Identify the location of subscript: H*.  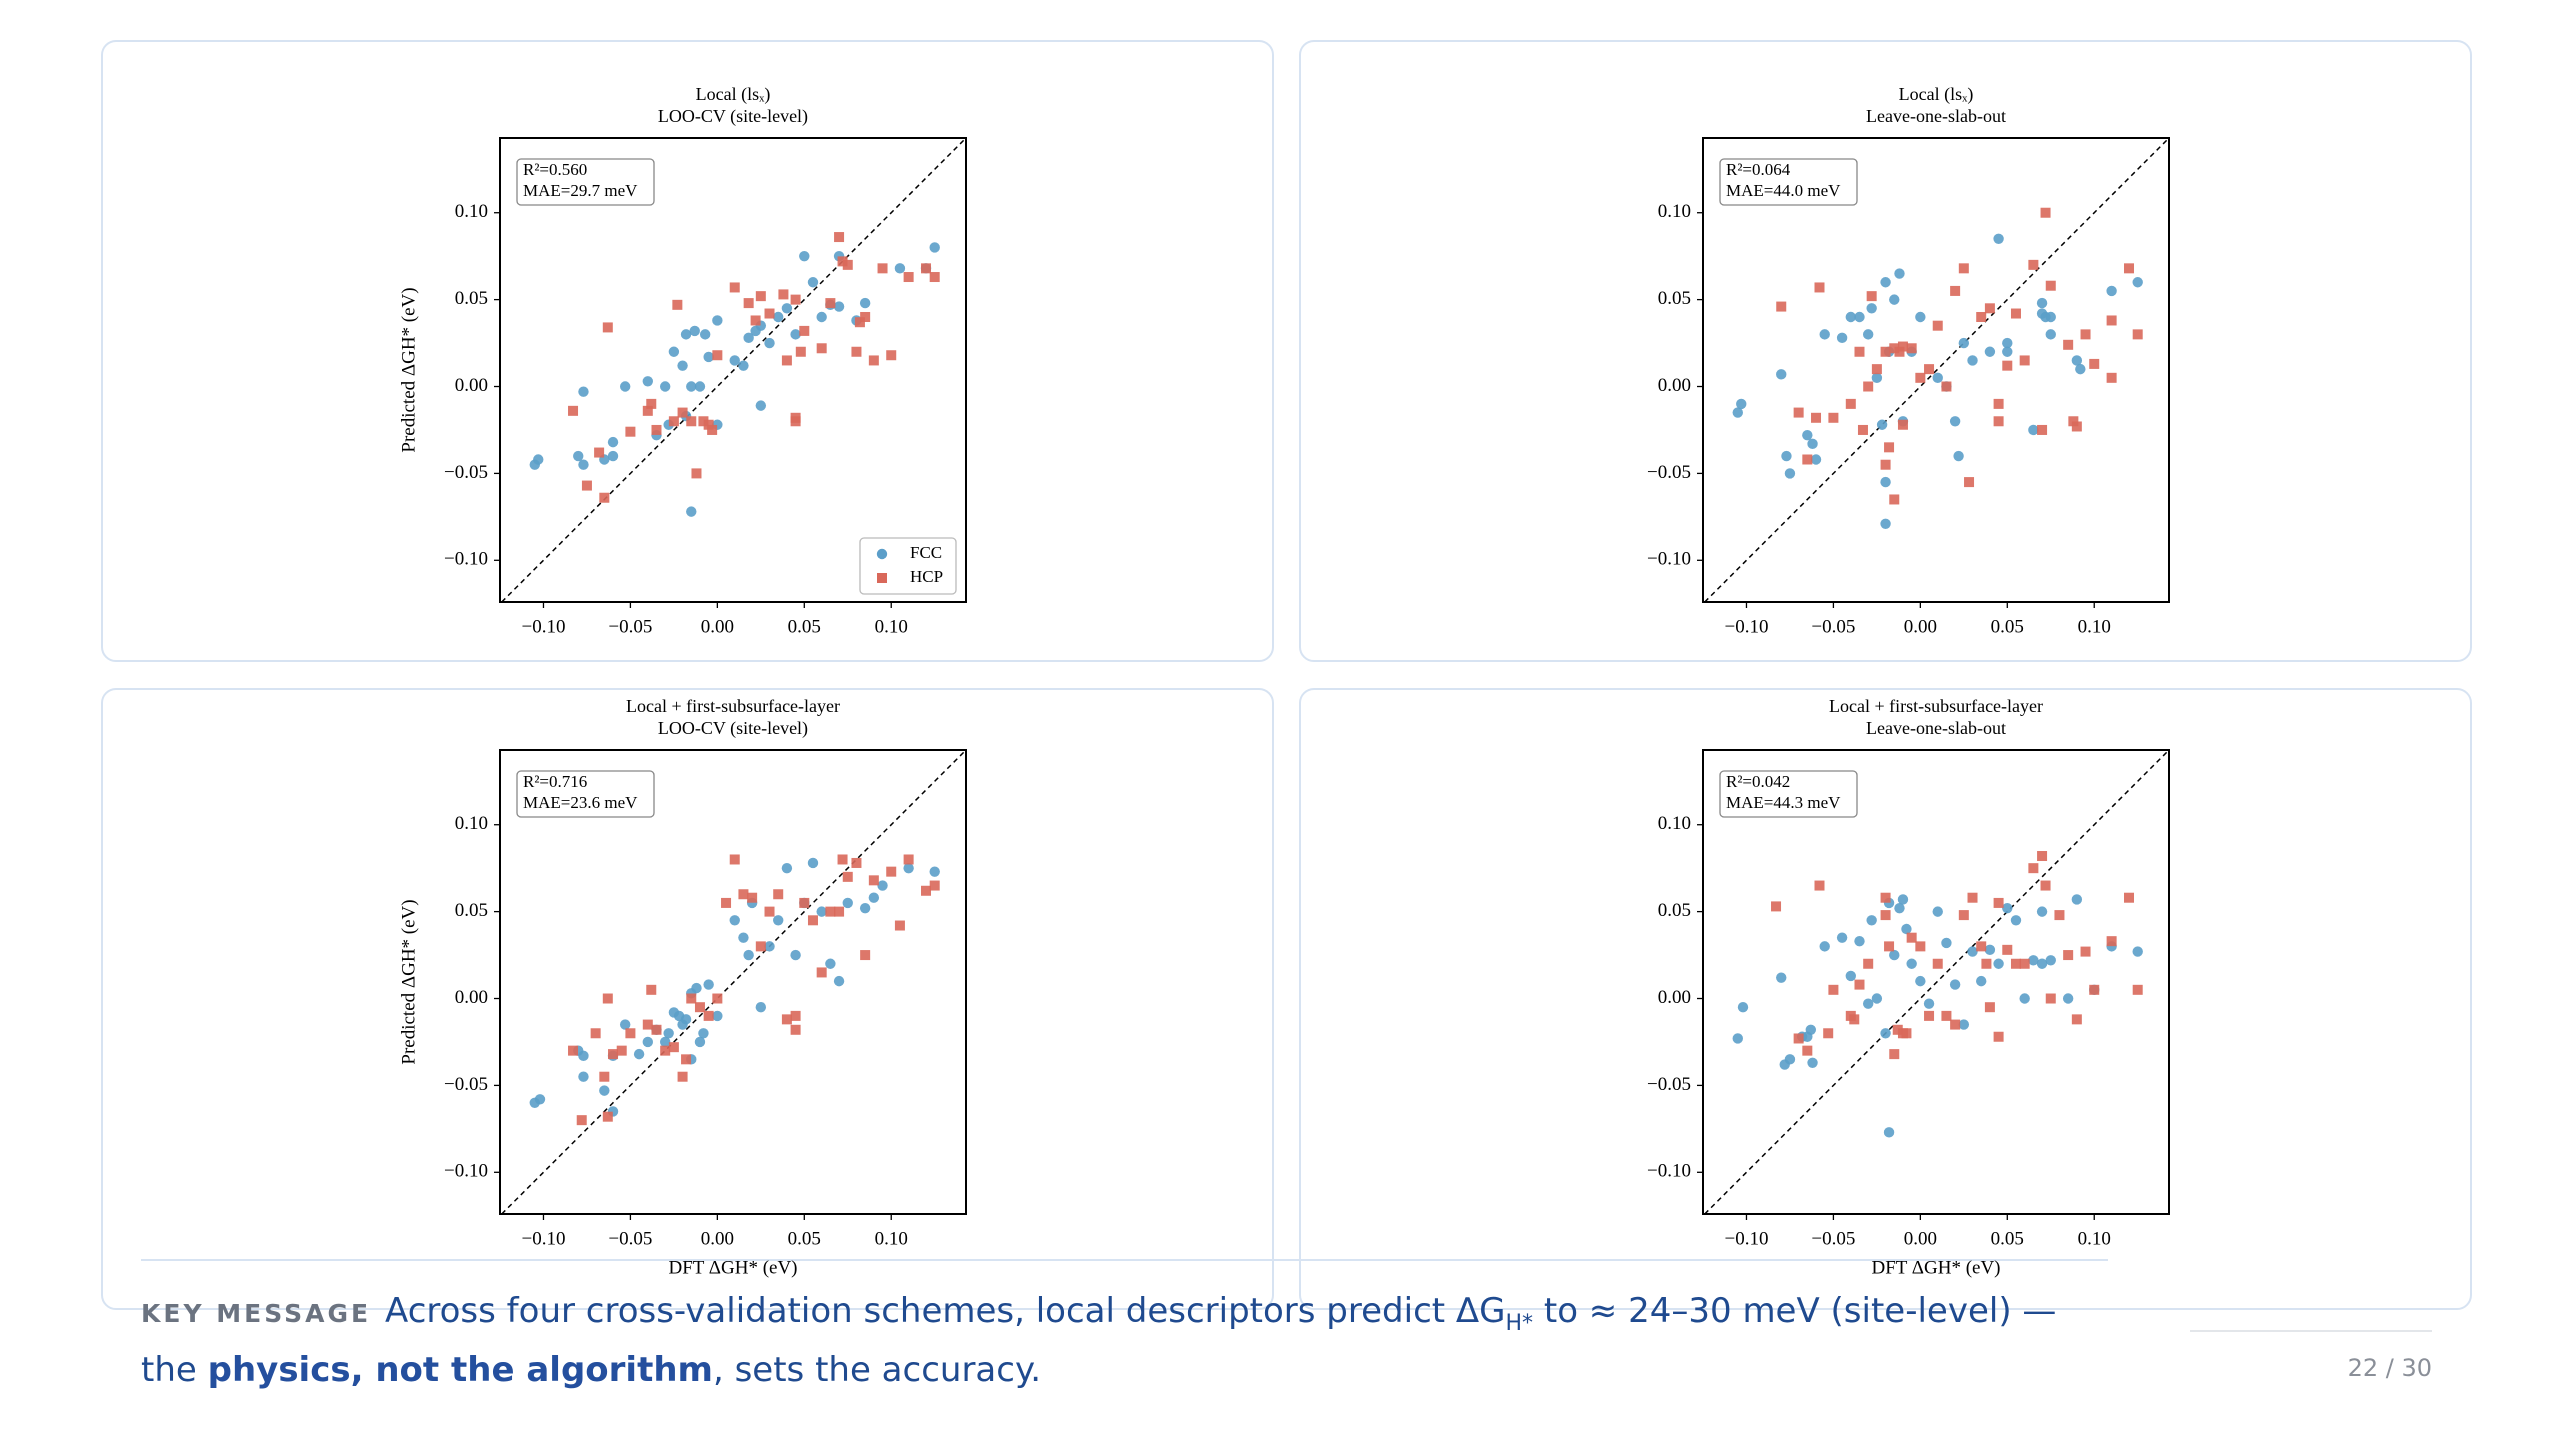
(1519, 1323).